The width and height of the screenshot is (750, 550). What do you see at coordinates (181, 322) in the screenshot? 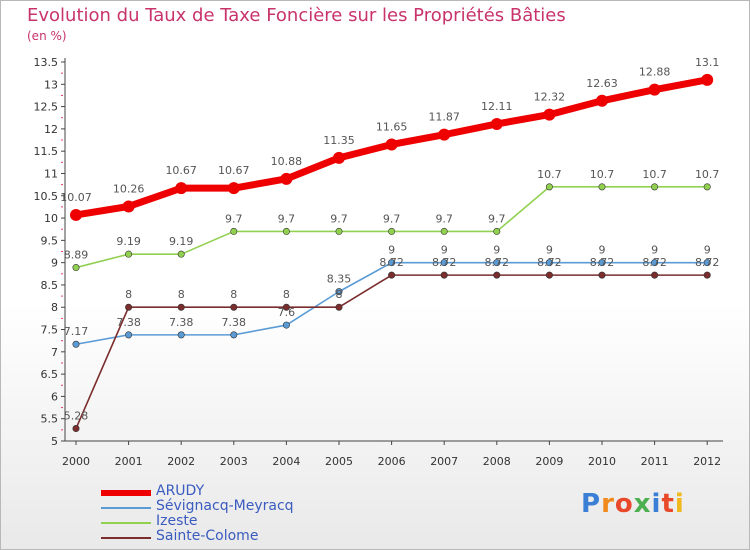
I see `data-label: 7.38` at bounding box center [181, 322].